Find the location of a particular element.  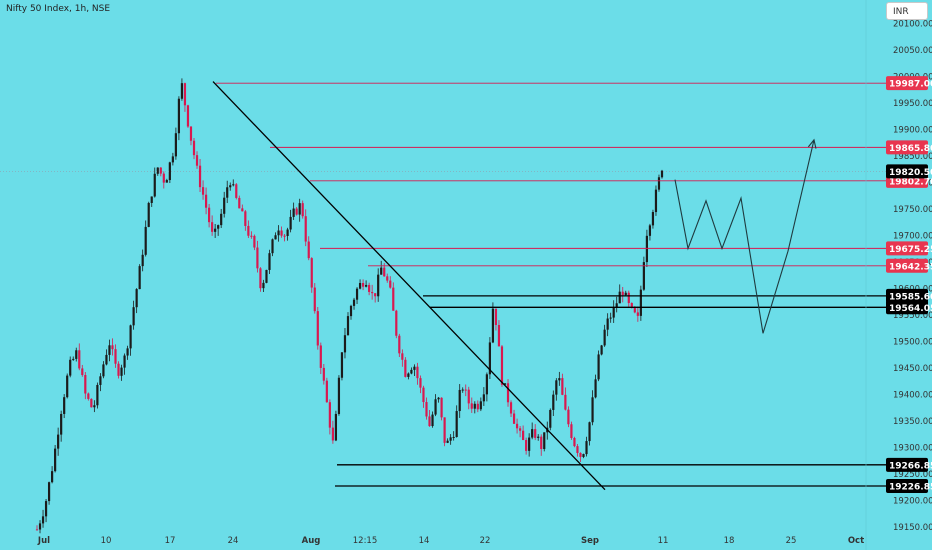

price-label-19642.35-bg is located at coordinates (907, 265).